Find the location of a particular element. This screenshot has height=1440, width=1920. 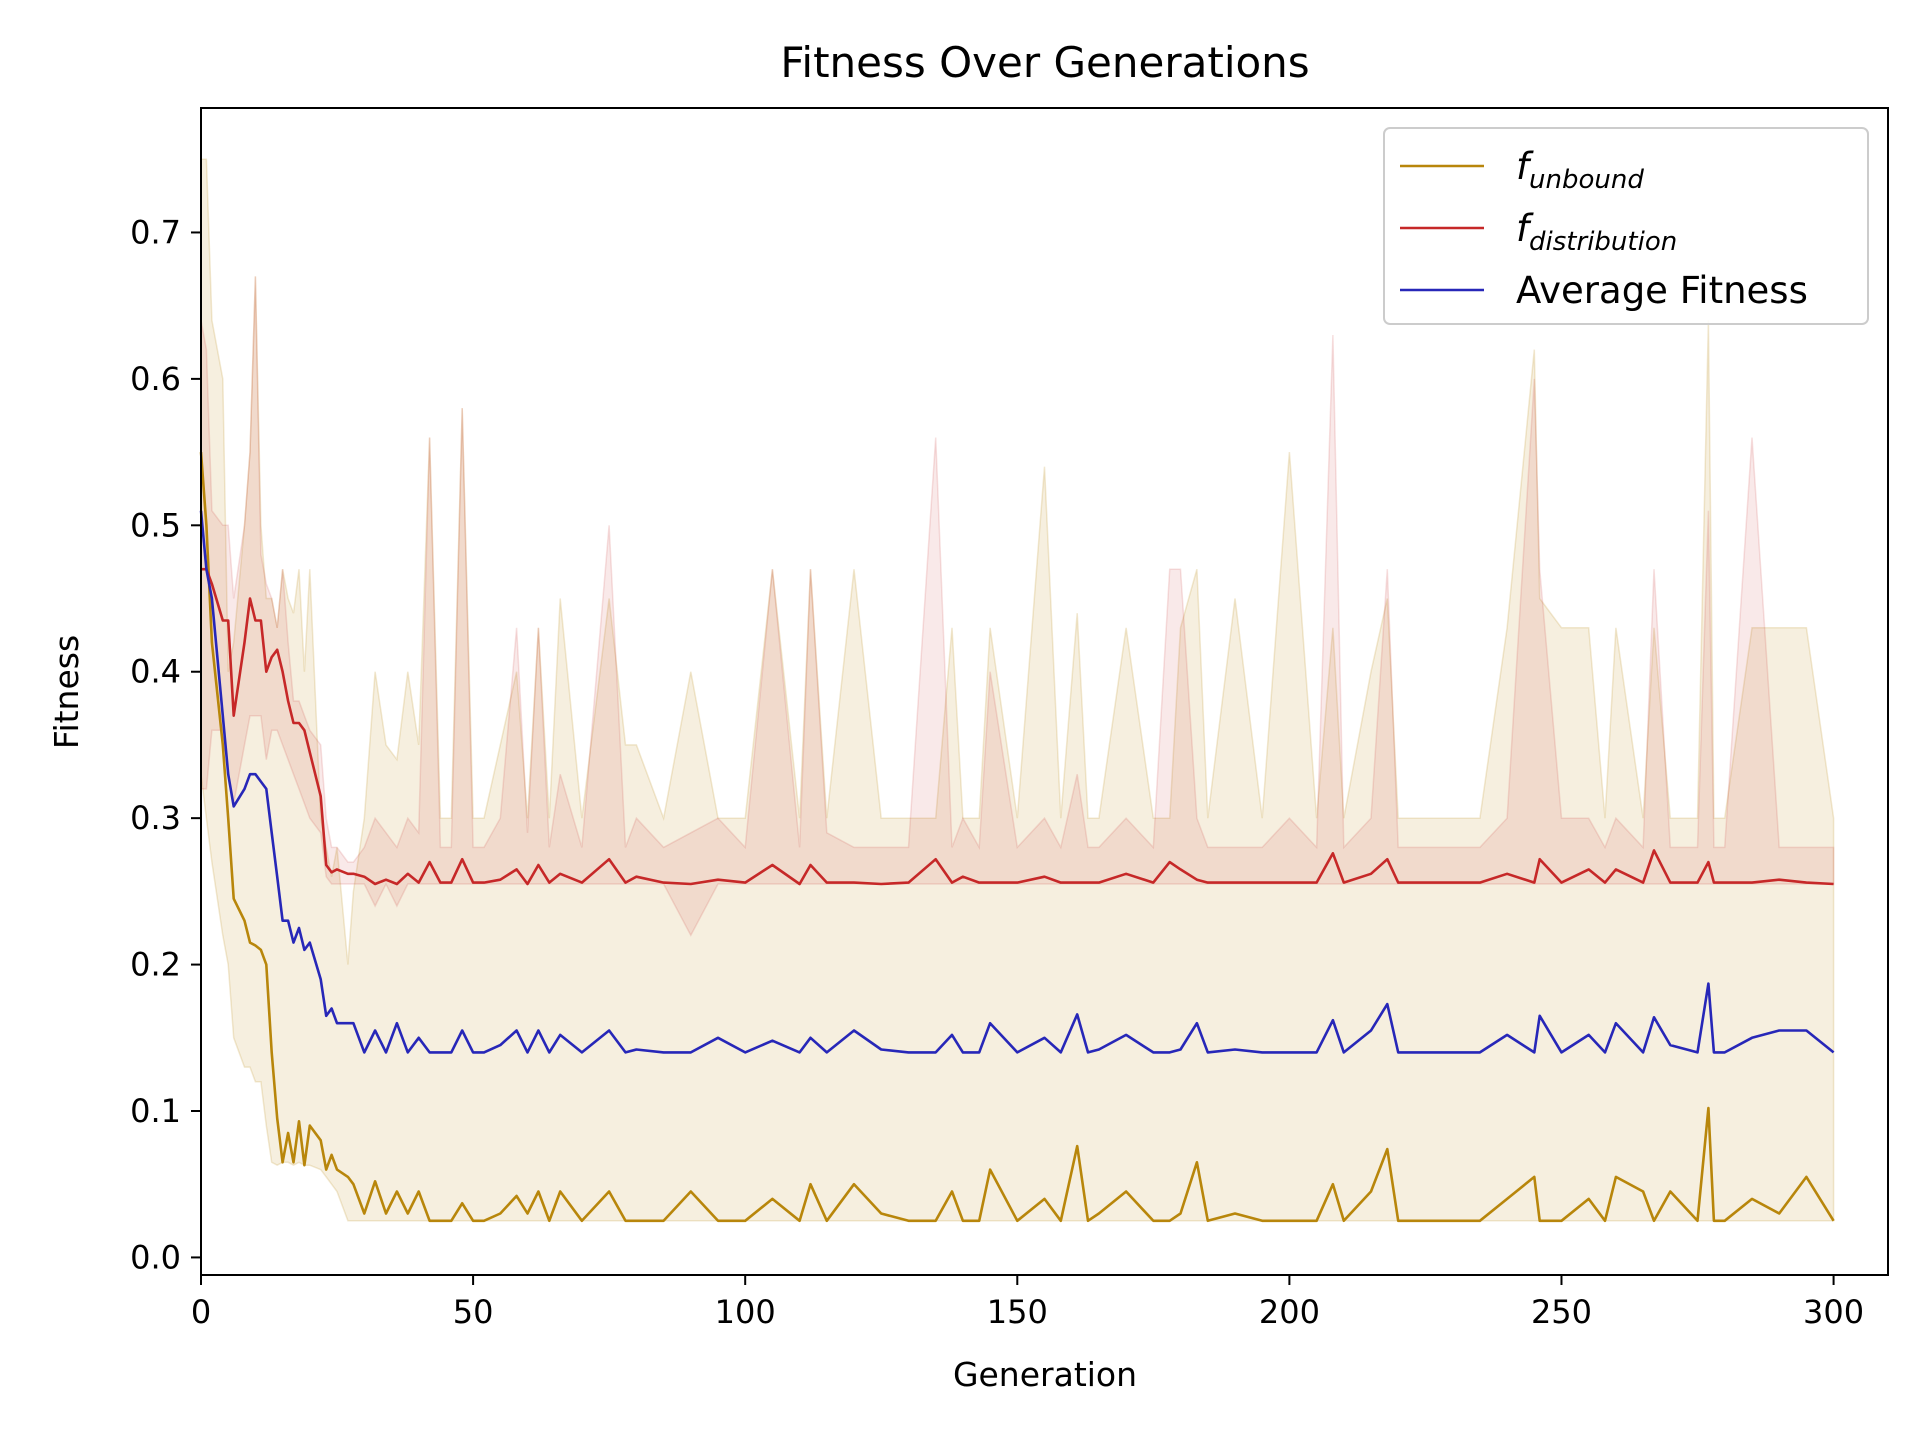

x-tick-label: 50 is located at coordinates (473, 1312).